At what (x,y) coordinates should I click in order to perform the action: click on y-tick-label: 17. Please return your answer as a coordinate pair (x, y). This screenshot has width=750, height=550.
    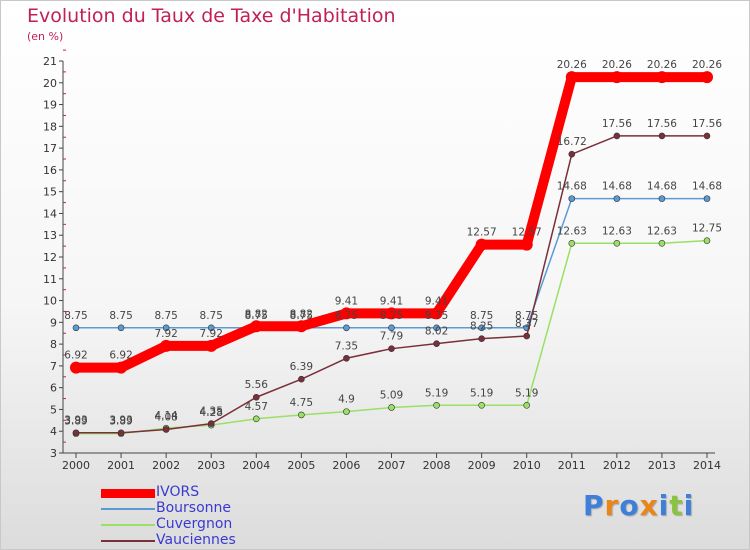
    Looking at the image, I should click on (50, 148).